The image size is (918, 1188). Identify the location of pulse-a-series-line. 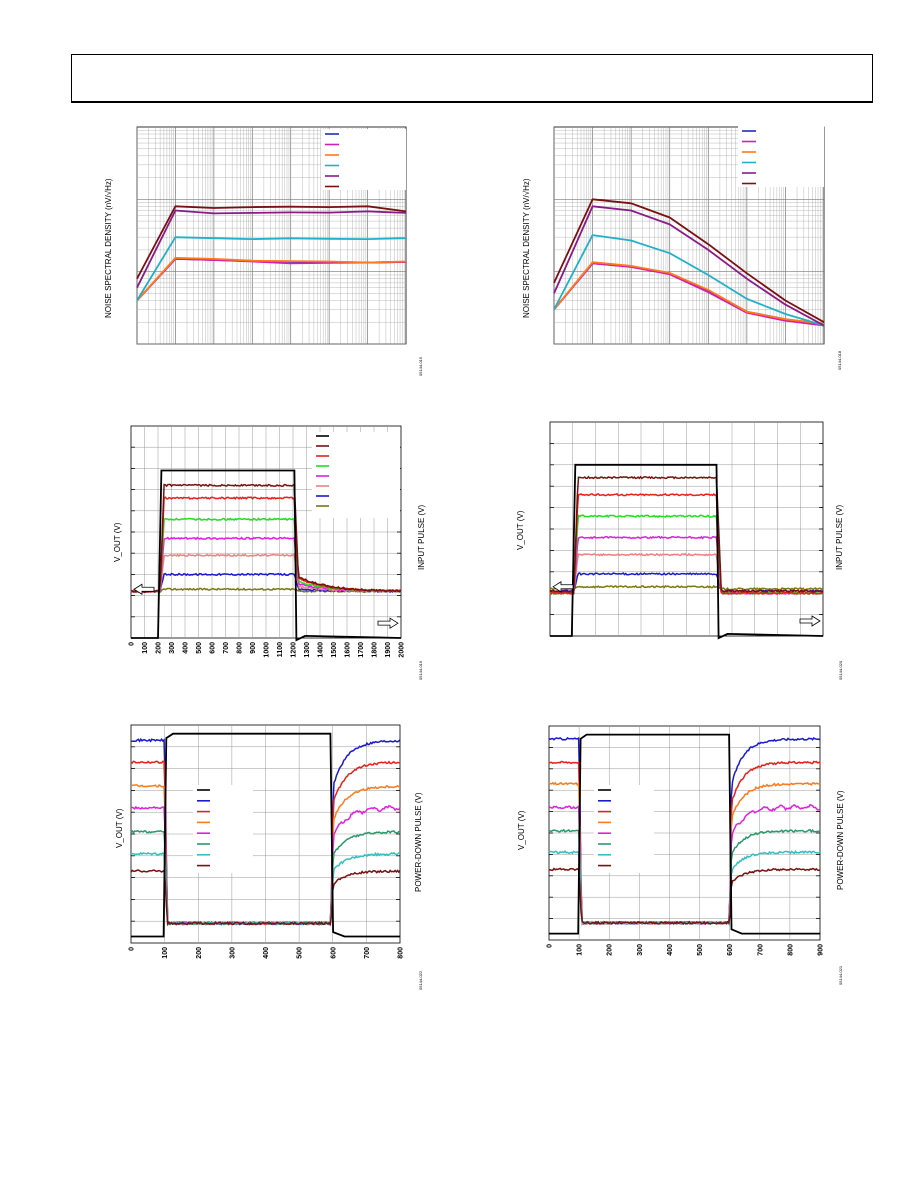
(266, 538).